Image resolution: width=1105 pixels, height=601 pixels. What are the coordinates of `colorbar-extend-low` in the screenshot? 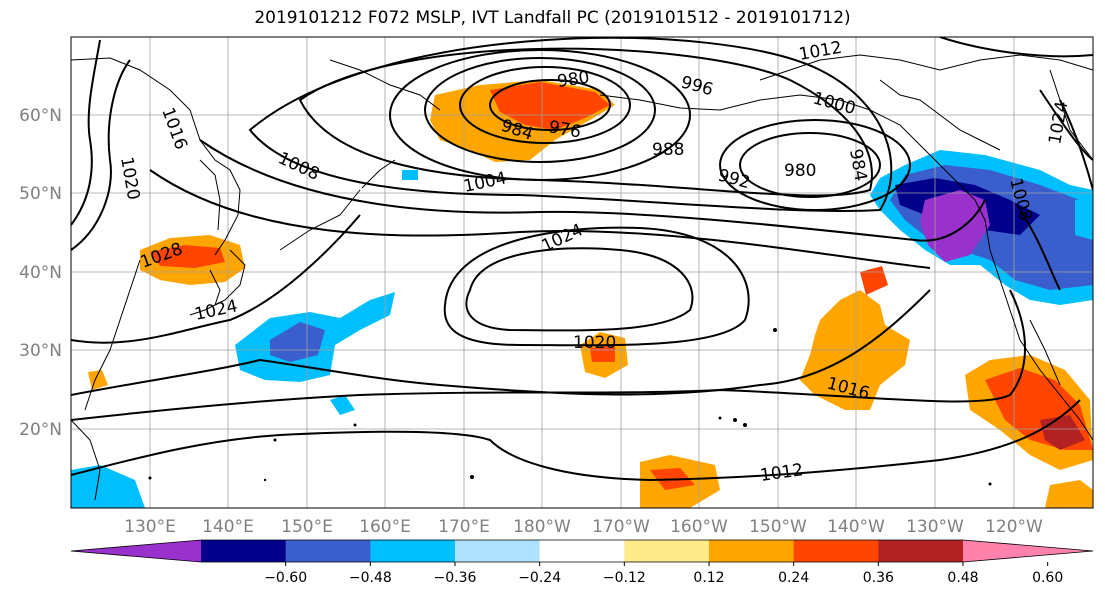 It's located at (136, 551).